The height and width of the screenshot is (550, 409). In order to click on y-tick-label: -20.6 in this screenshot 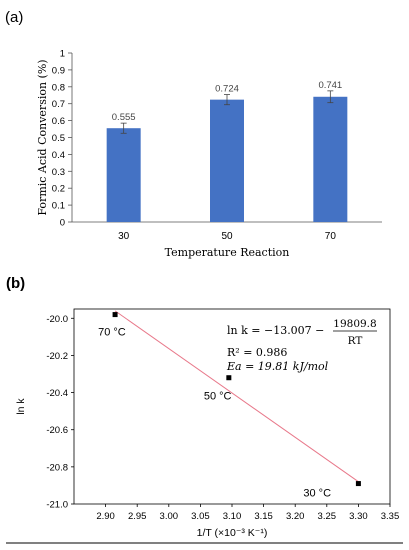, I will do `click(57, 430)`.